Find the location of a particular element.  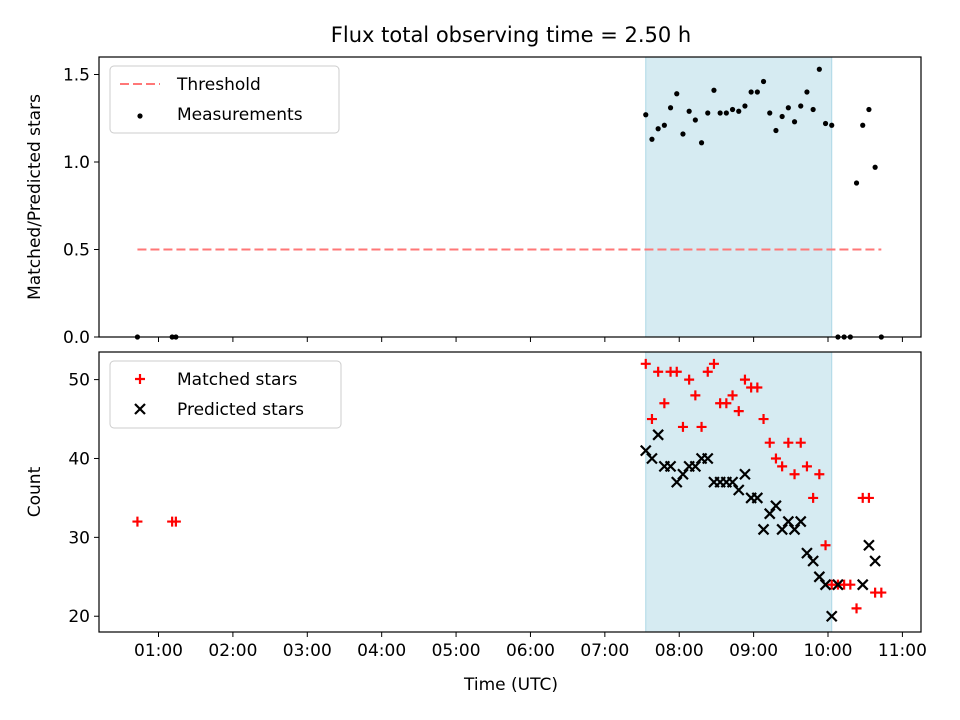

x-tick-label: 04:00 is located at coordinates (381, 651).